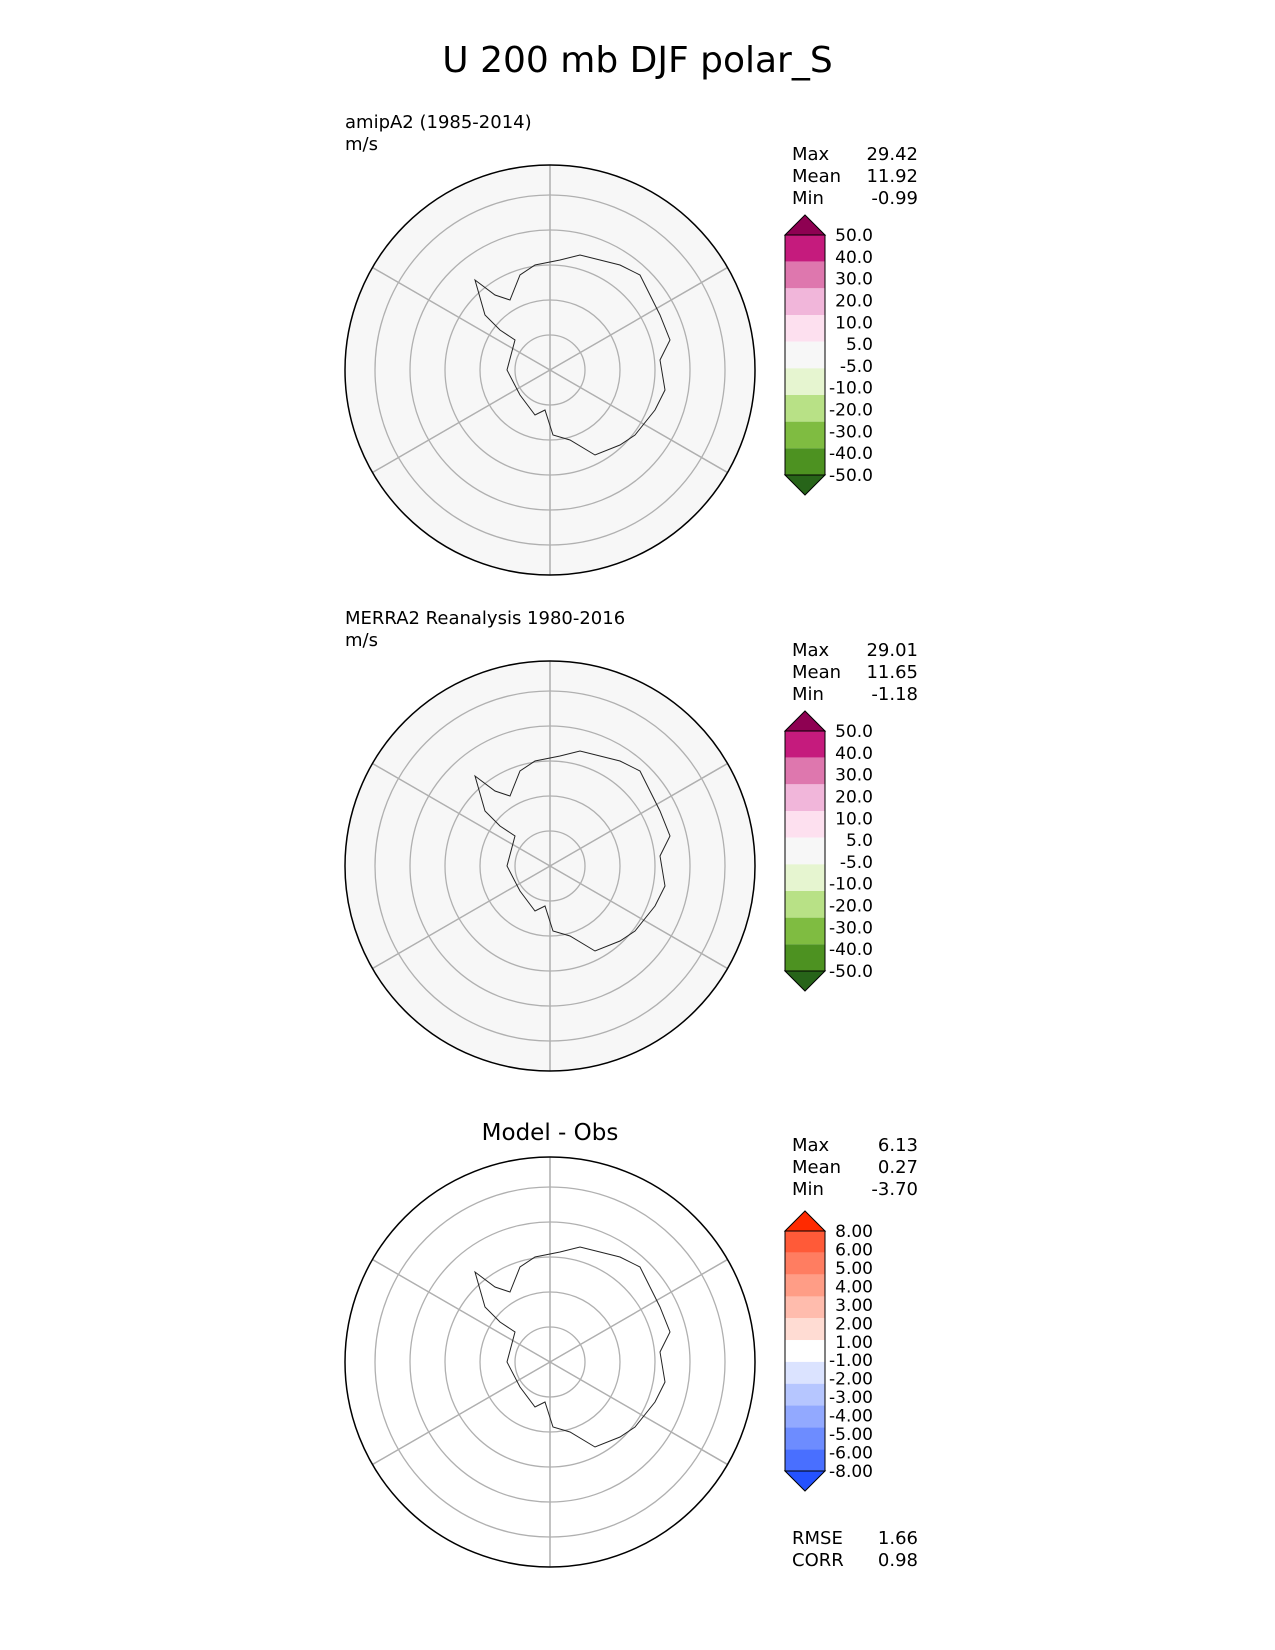  Describe the element at coordinates (637, 60) in the screenshot. I see `figure-title: U 200 mb DJF polar_S` at that location.